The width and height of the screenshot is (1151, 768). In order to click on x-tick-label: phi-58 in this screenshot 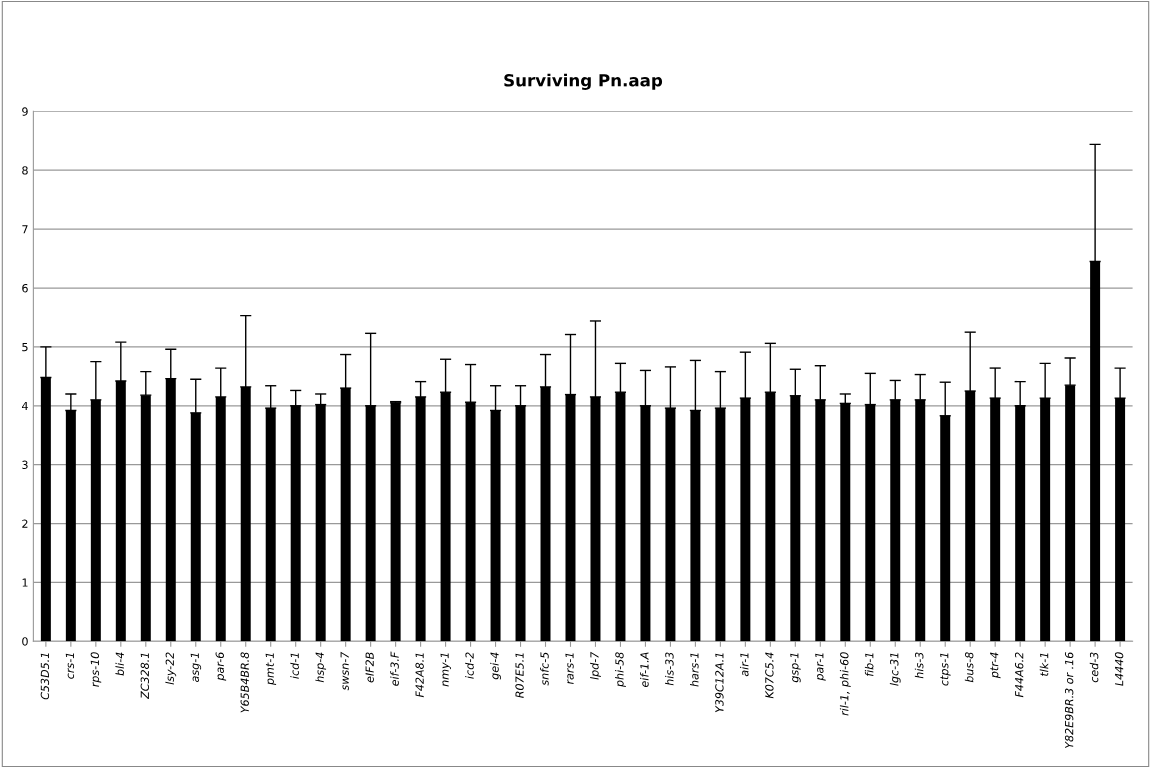, I will do `click(620, 670)`.